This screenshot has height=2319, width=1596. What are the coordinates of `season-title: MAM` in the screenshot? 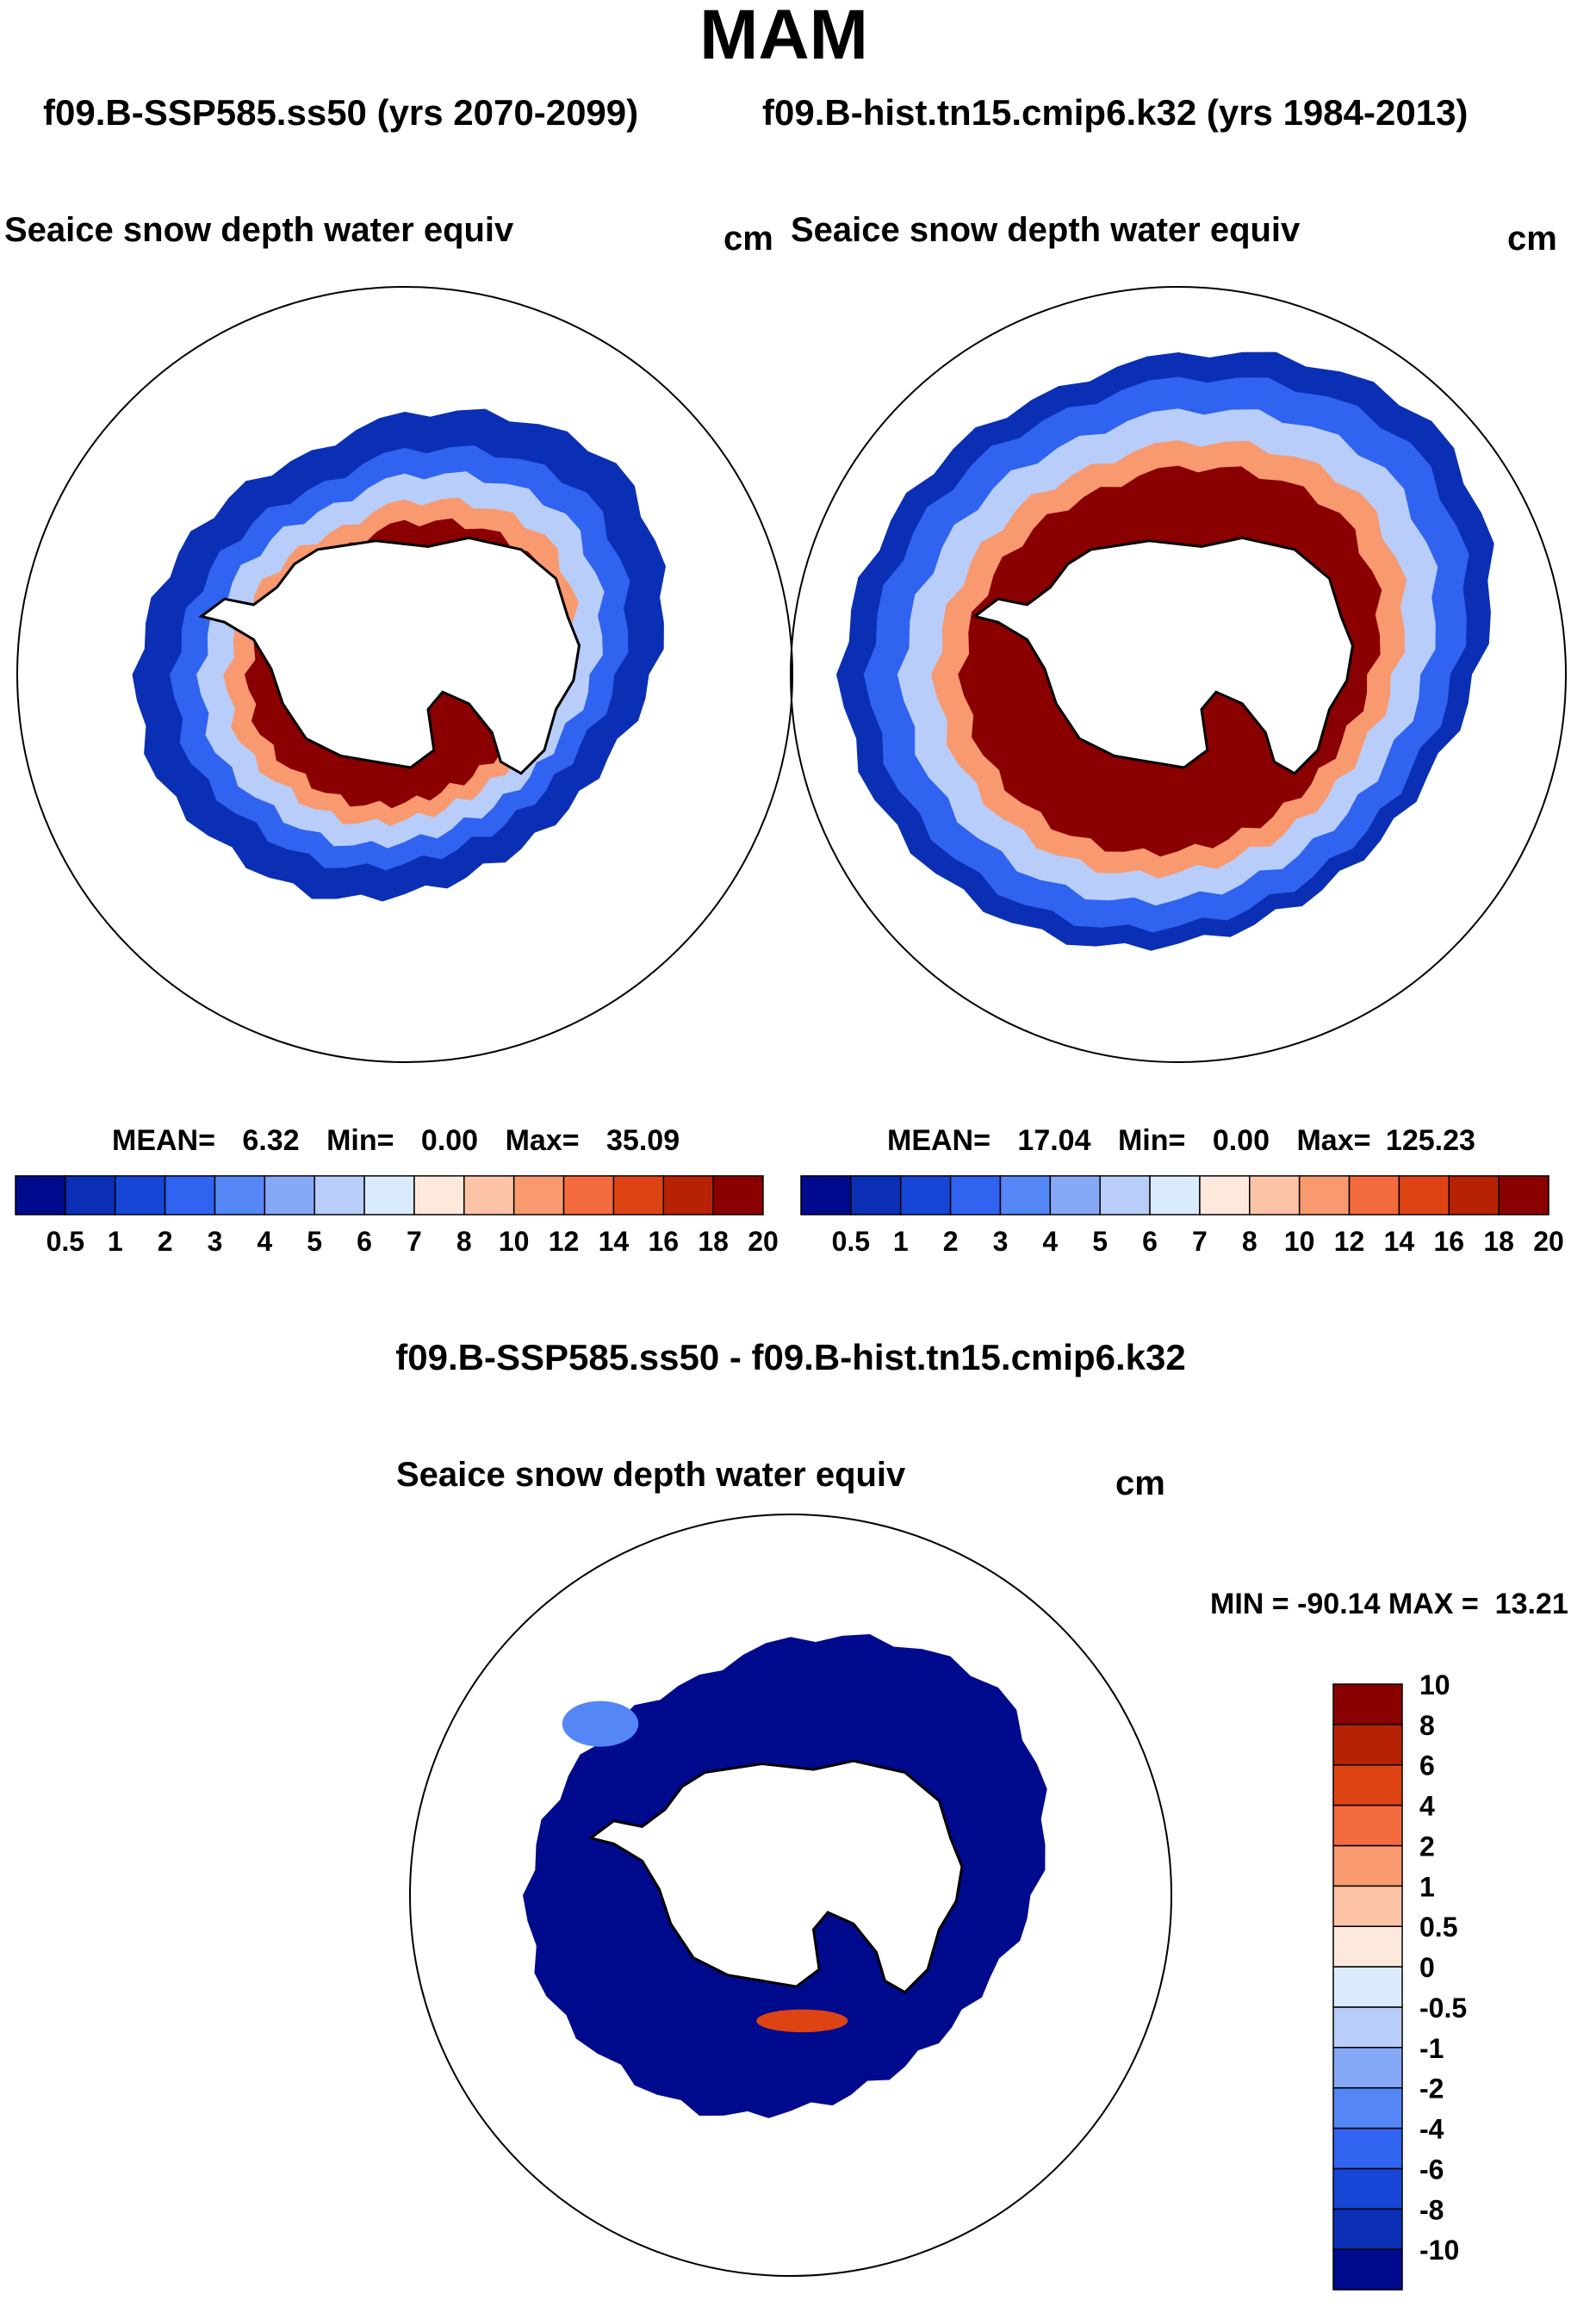 It's located at (783, 37).